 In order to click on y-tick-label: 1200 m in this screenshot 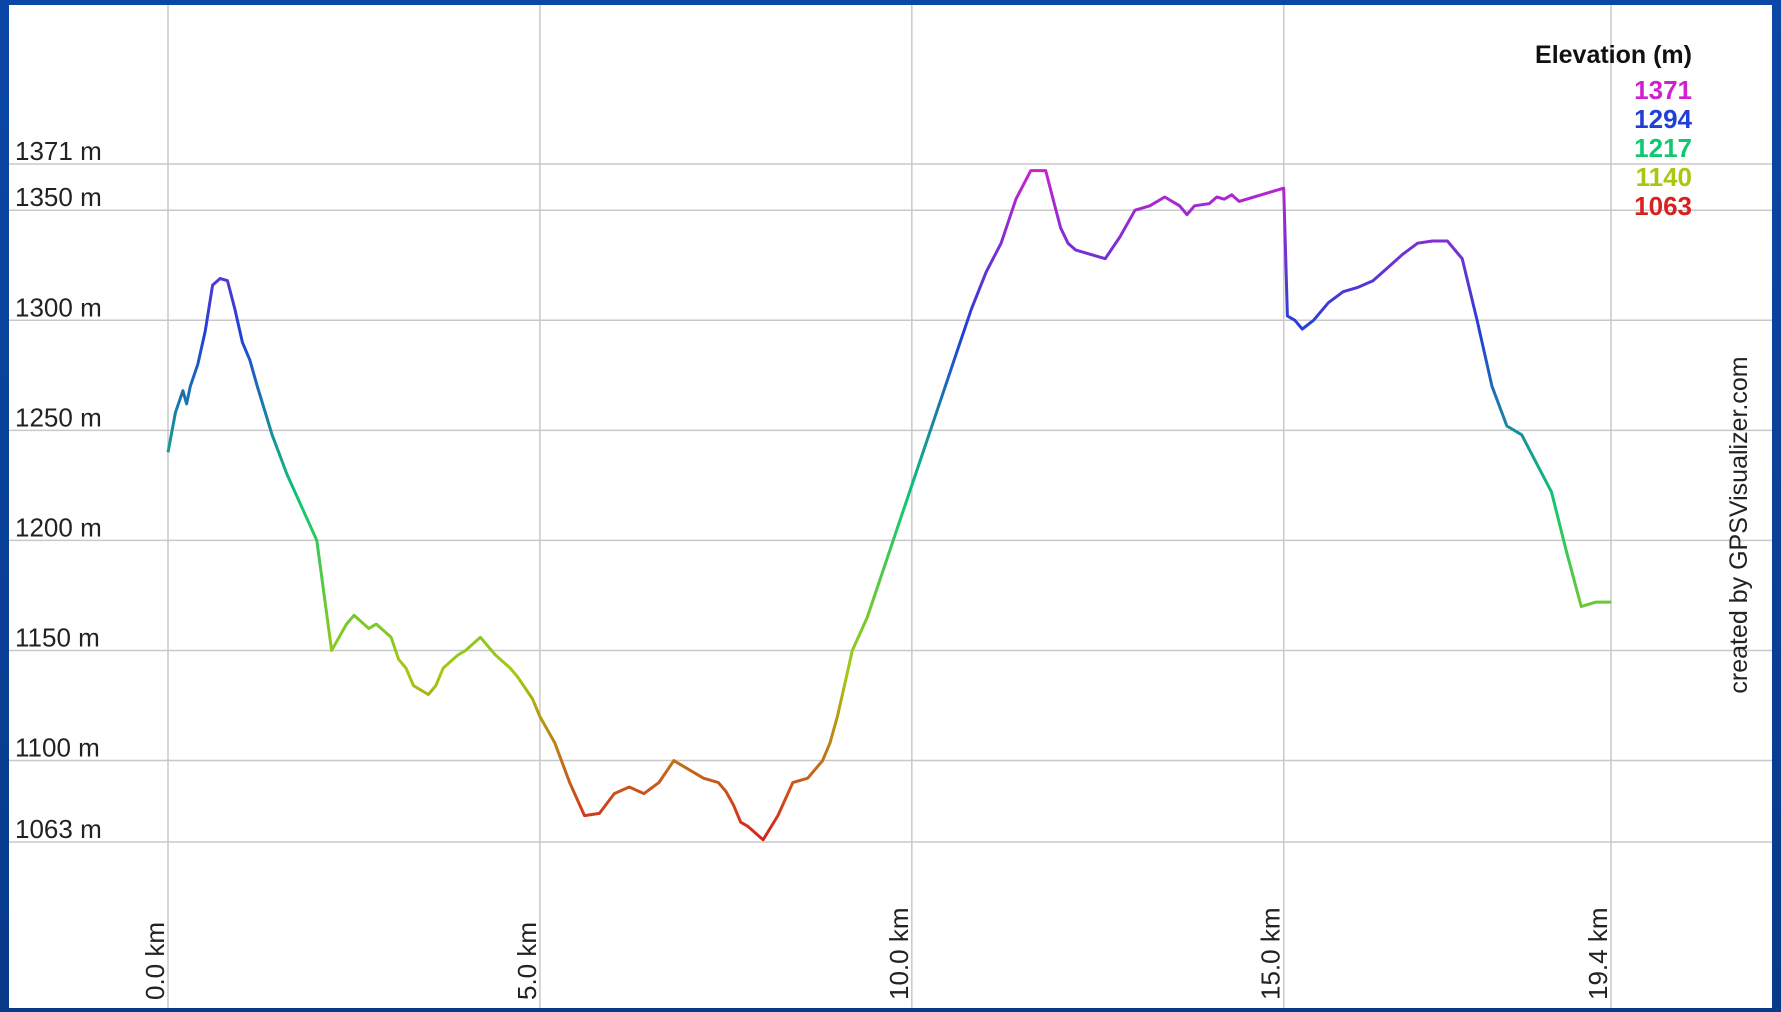, I will do `click(58, 527)`.